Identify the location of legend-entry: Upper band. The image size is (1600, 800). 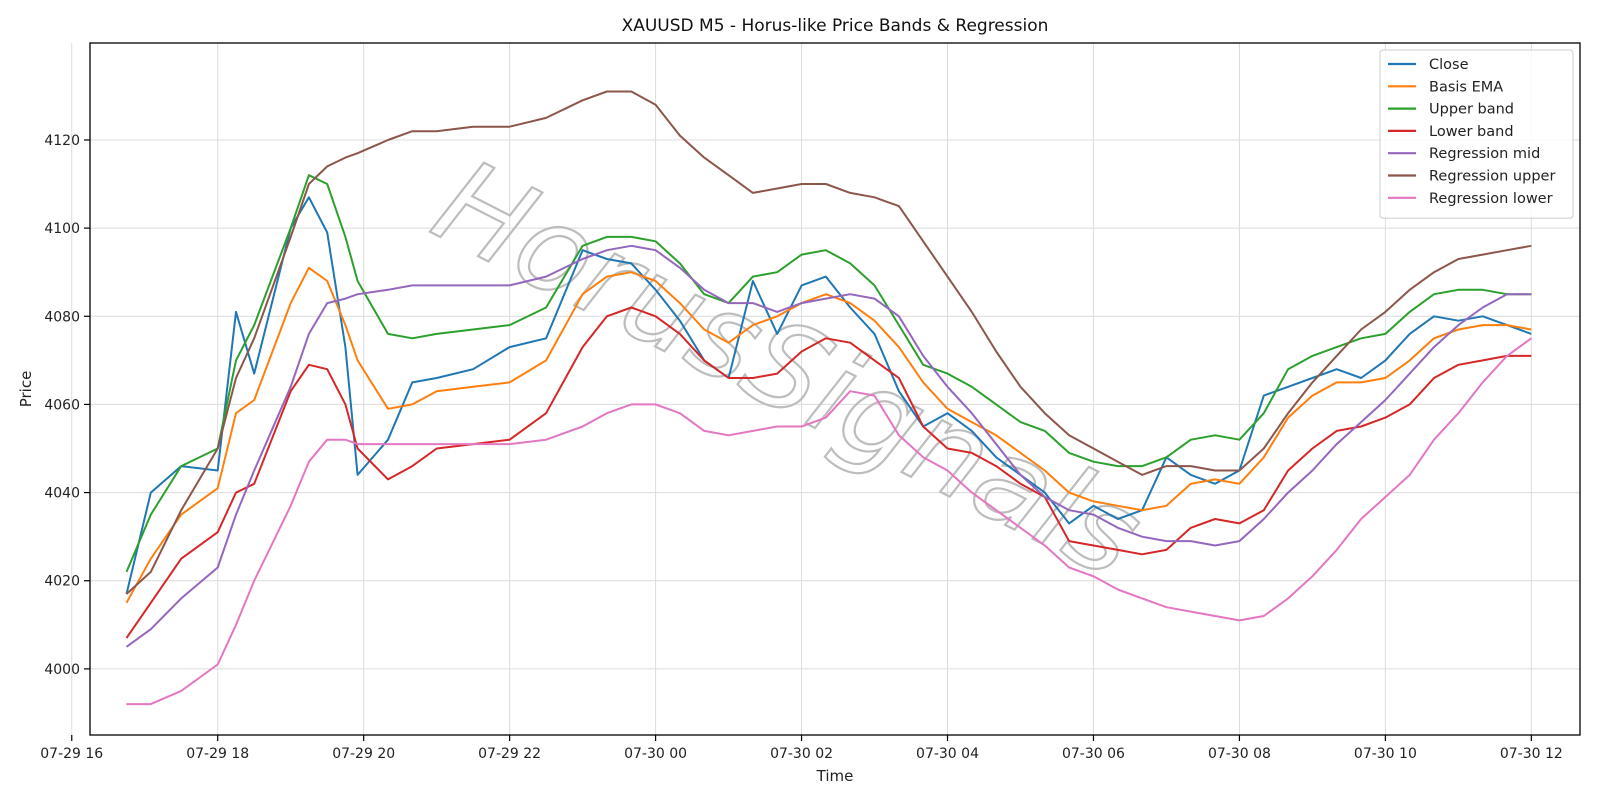
(1471, 110).